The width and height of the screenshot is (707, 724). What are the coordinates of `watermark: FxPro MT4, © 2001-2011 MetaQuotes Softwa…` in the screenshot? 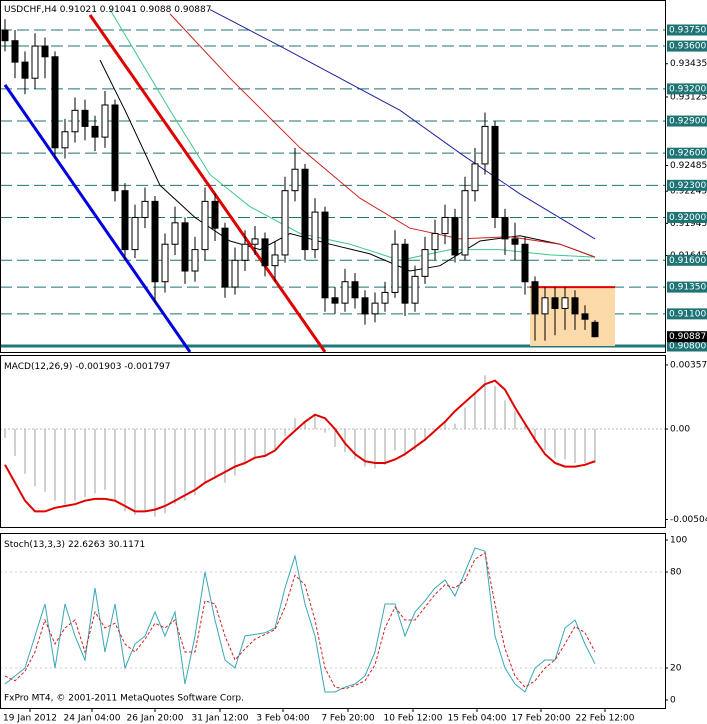 It's located at (124, 699).